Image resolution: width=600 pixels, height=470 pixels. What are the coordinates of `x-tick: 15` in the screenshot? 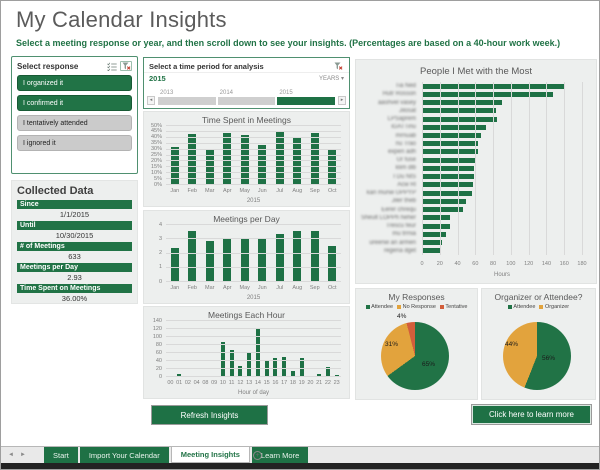 It's located at (266, 383).